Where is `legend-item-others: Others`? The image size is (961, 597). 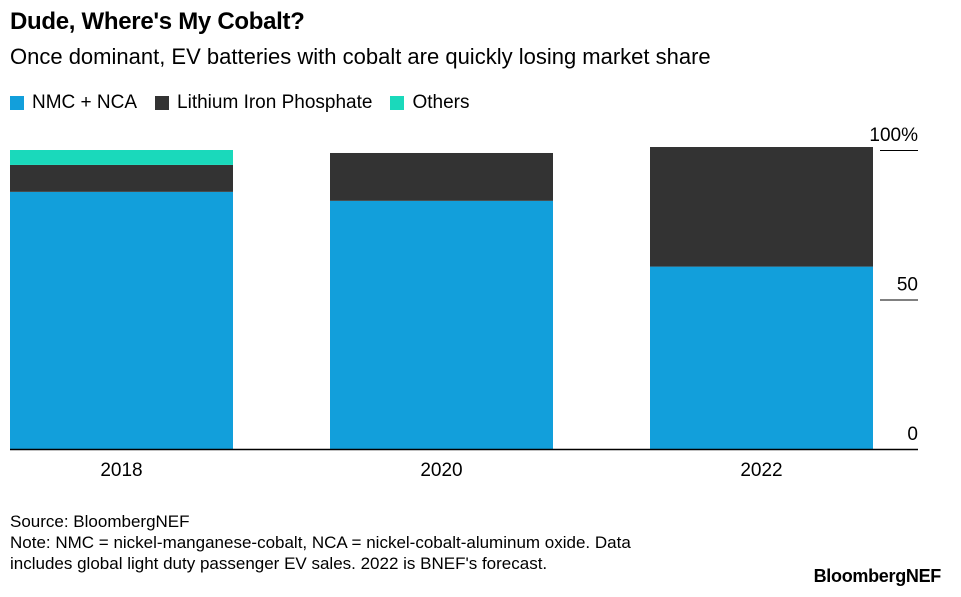
legend-item-others: Others is located at coordinates (429, 103).